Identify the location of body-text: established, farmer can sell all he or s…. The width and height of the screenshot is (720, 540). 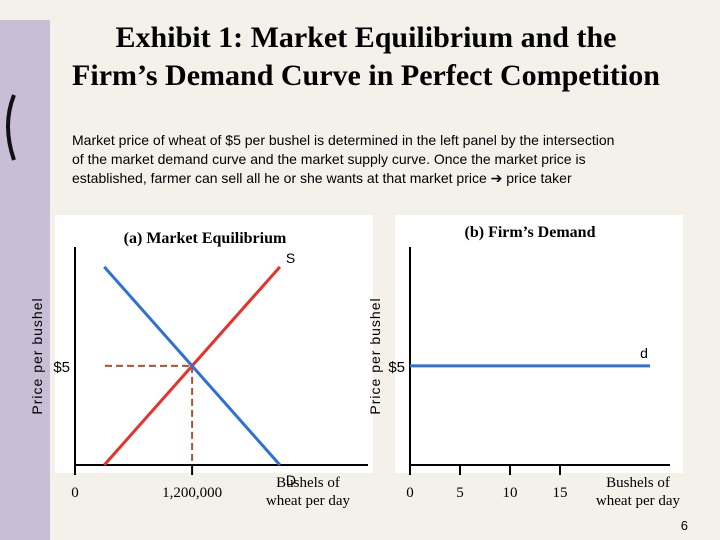
(322, 178).